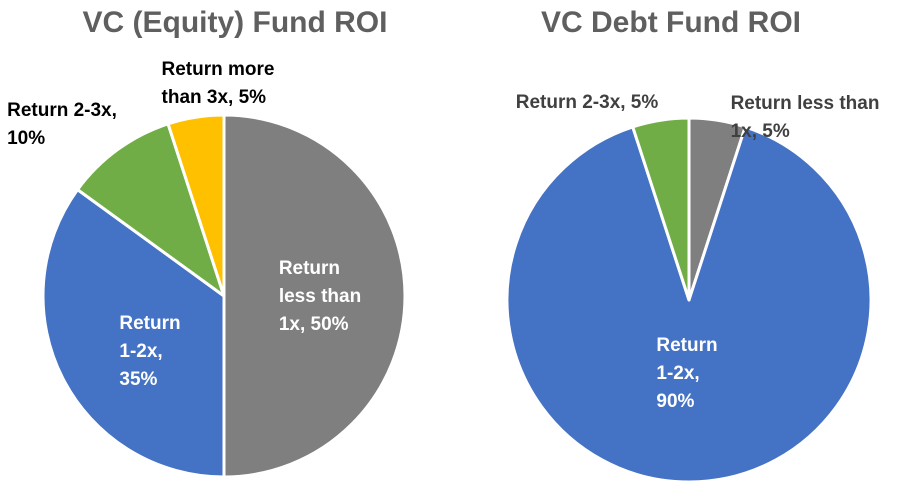 The height and width of the screenshot is (487, 904). What do you see at coordinates (26, 138) in the screenshot?
I see `data-label-line: 10%` at bounding box center [26, 138].